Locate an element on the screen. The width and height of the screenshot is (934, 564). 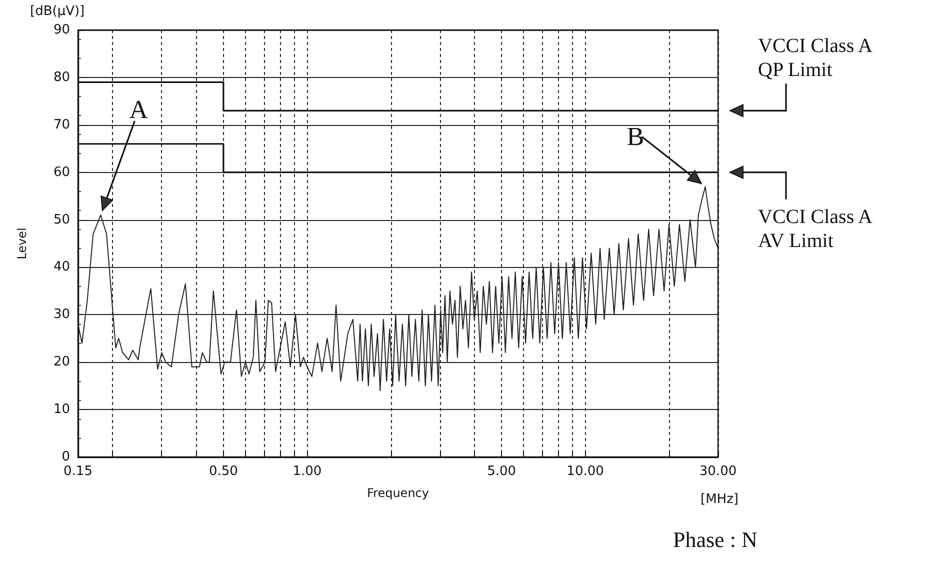
x-tick-label: 1.00 is located at coordinates (307, 471).